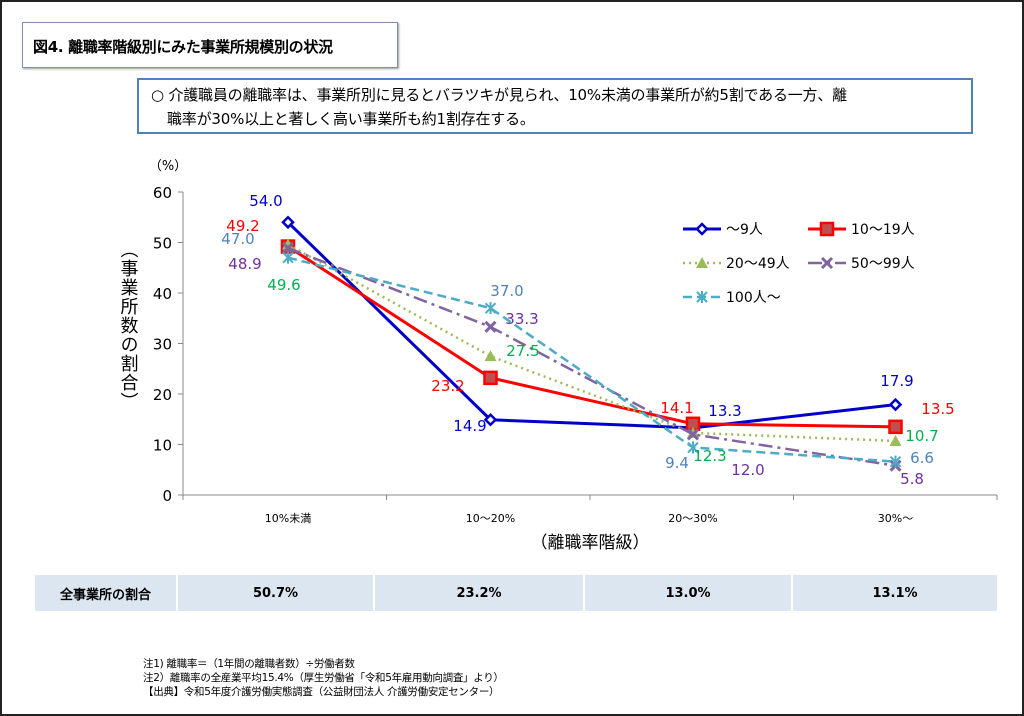 Image resolution: width=1024 pixels, height=716 pixels. I want to click on data-label: 12.3, so click(709, 456).